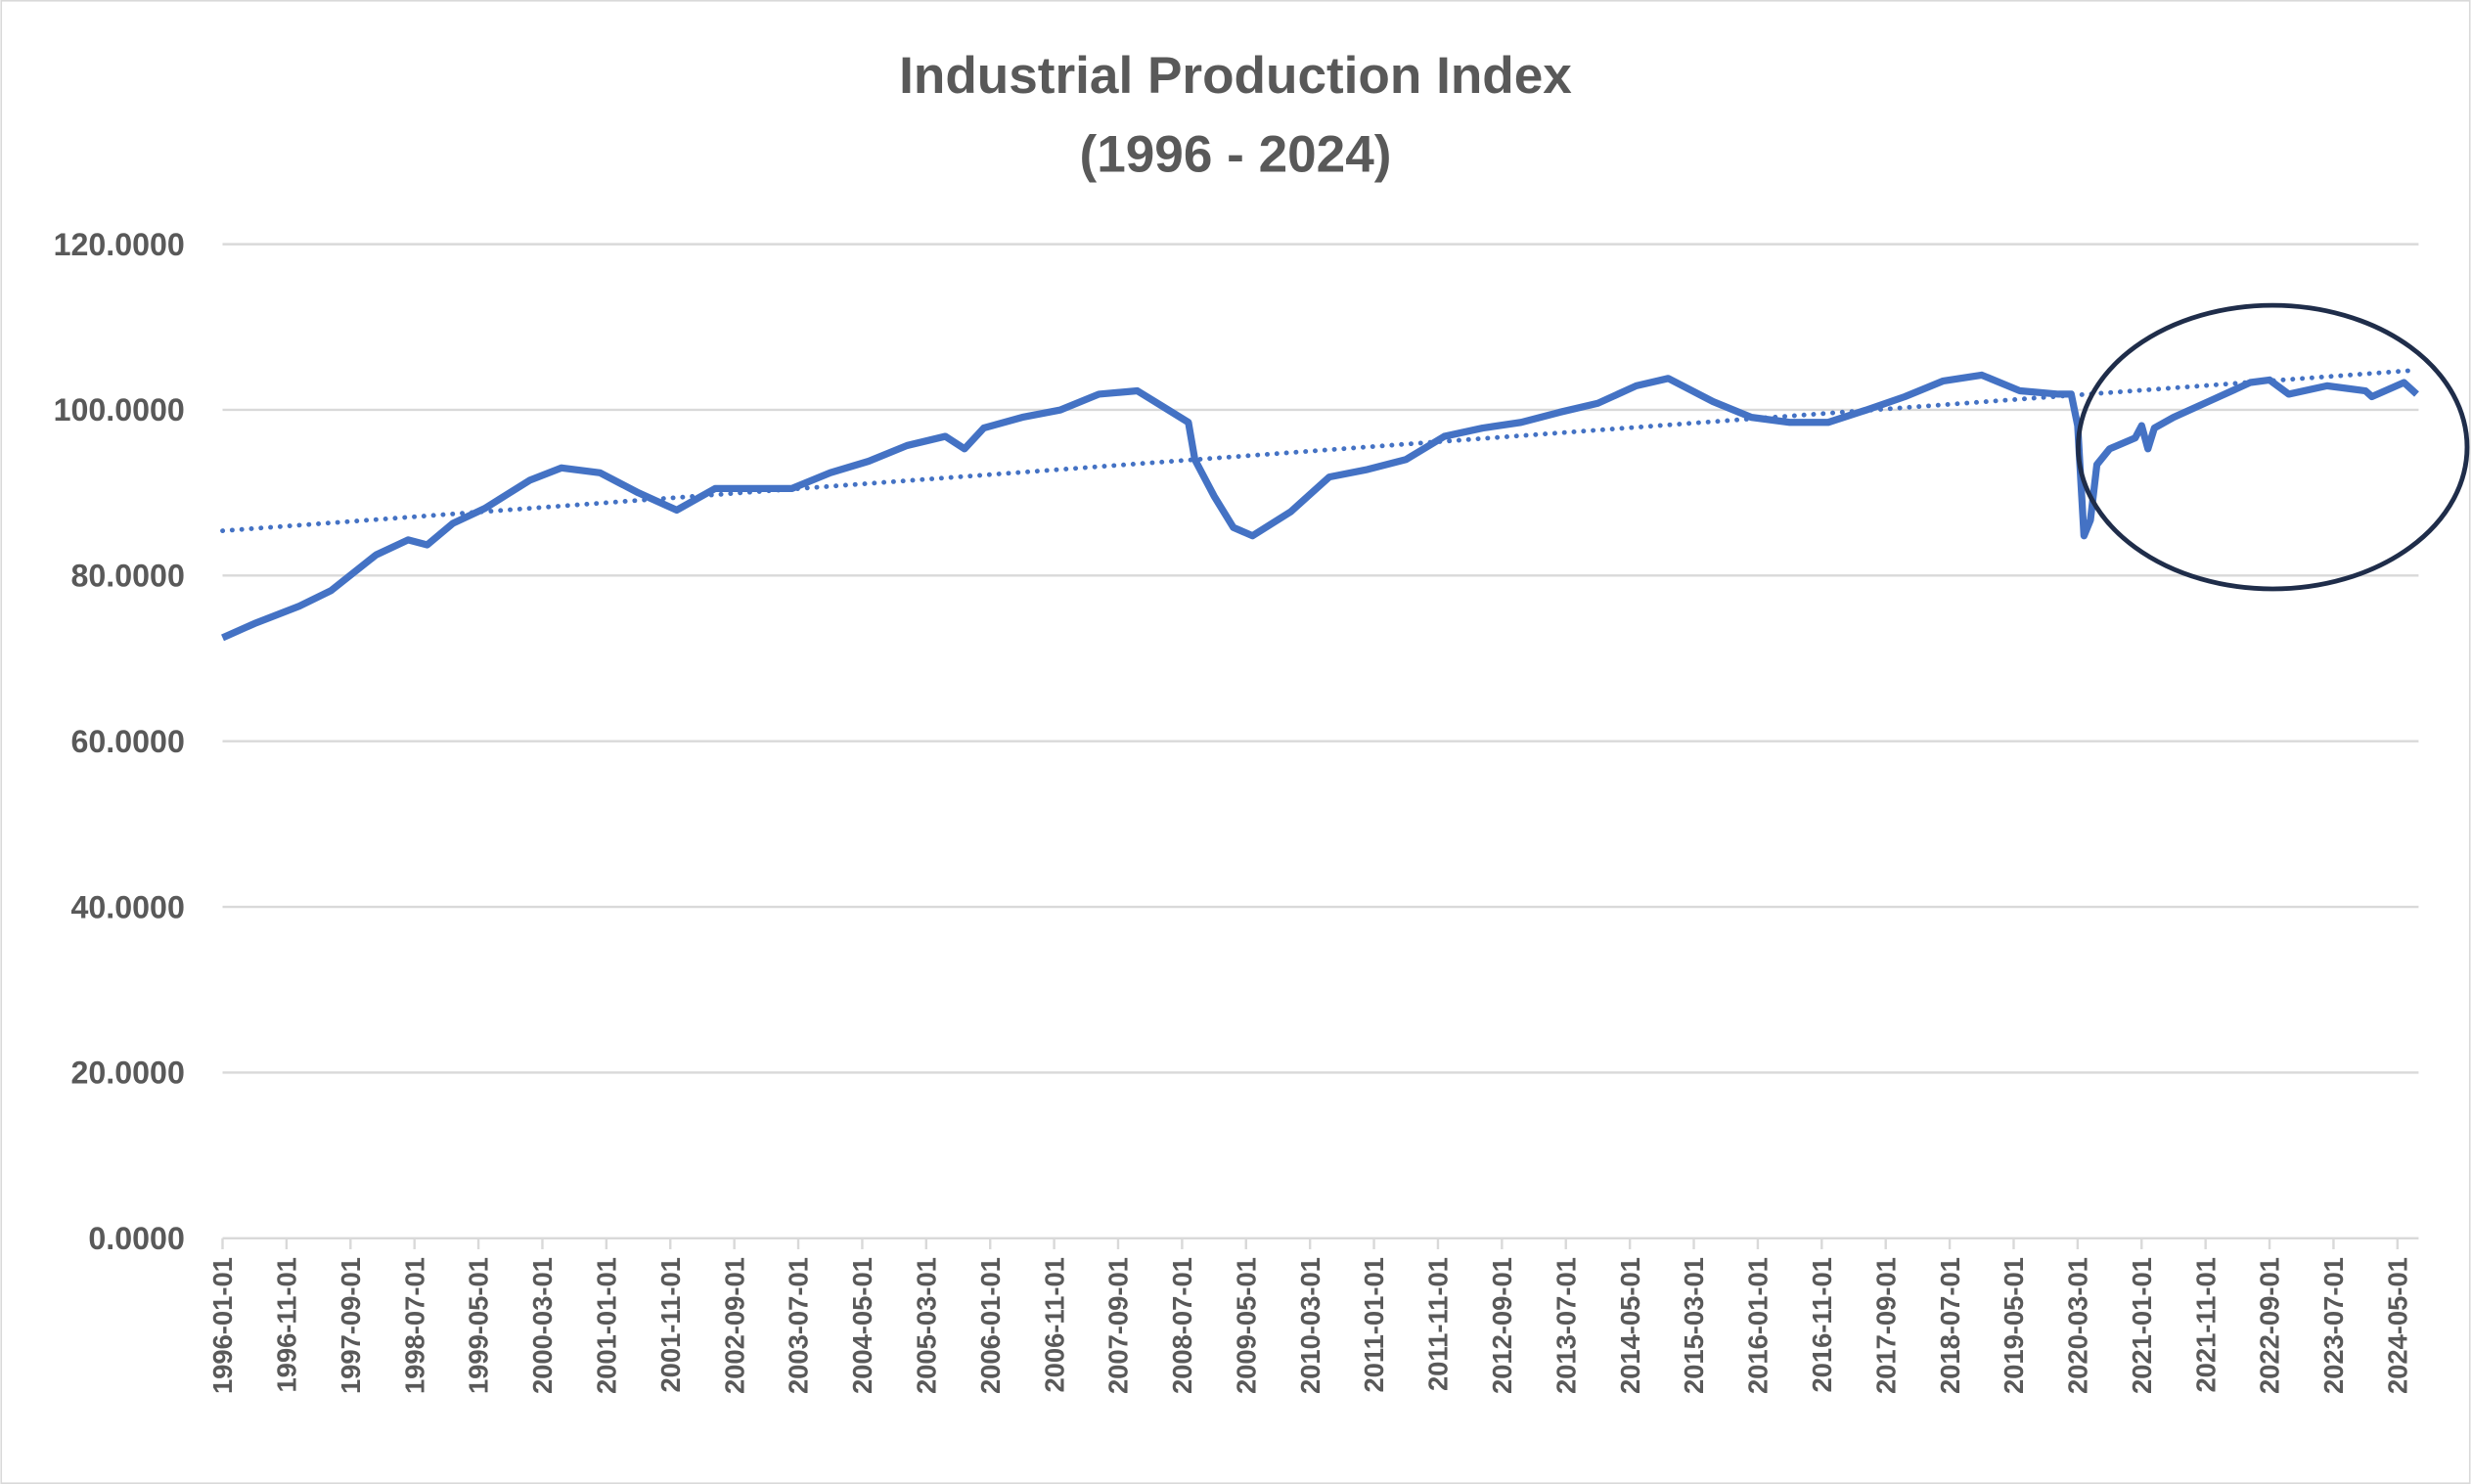 This screenshot has width=2471, height=1484. Describe the element at coordinates (862, 1325) in the screenshot. I see `x-tick-label: 2004-05-01` at that location.